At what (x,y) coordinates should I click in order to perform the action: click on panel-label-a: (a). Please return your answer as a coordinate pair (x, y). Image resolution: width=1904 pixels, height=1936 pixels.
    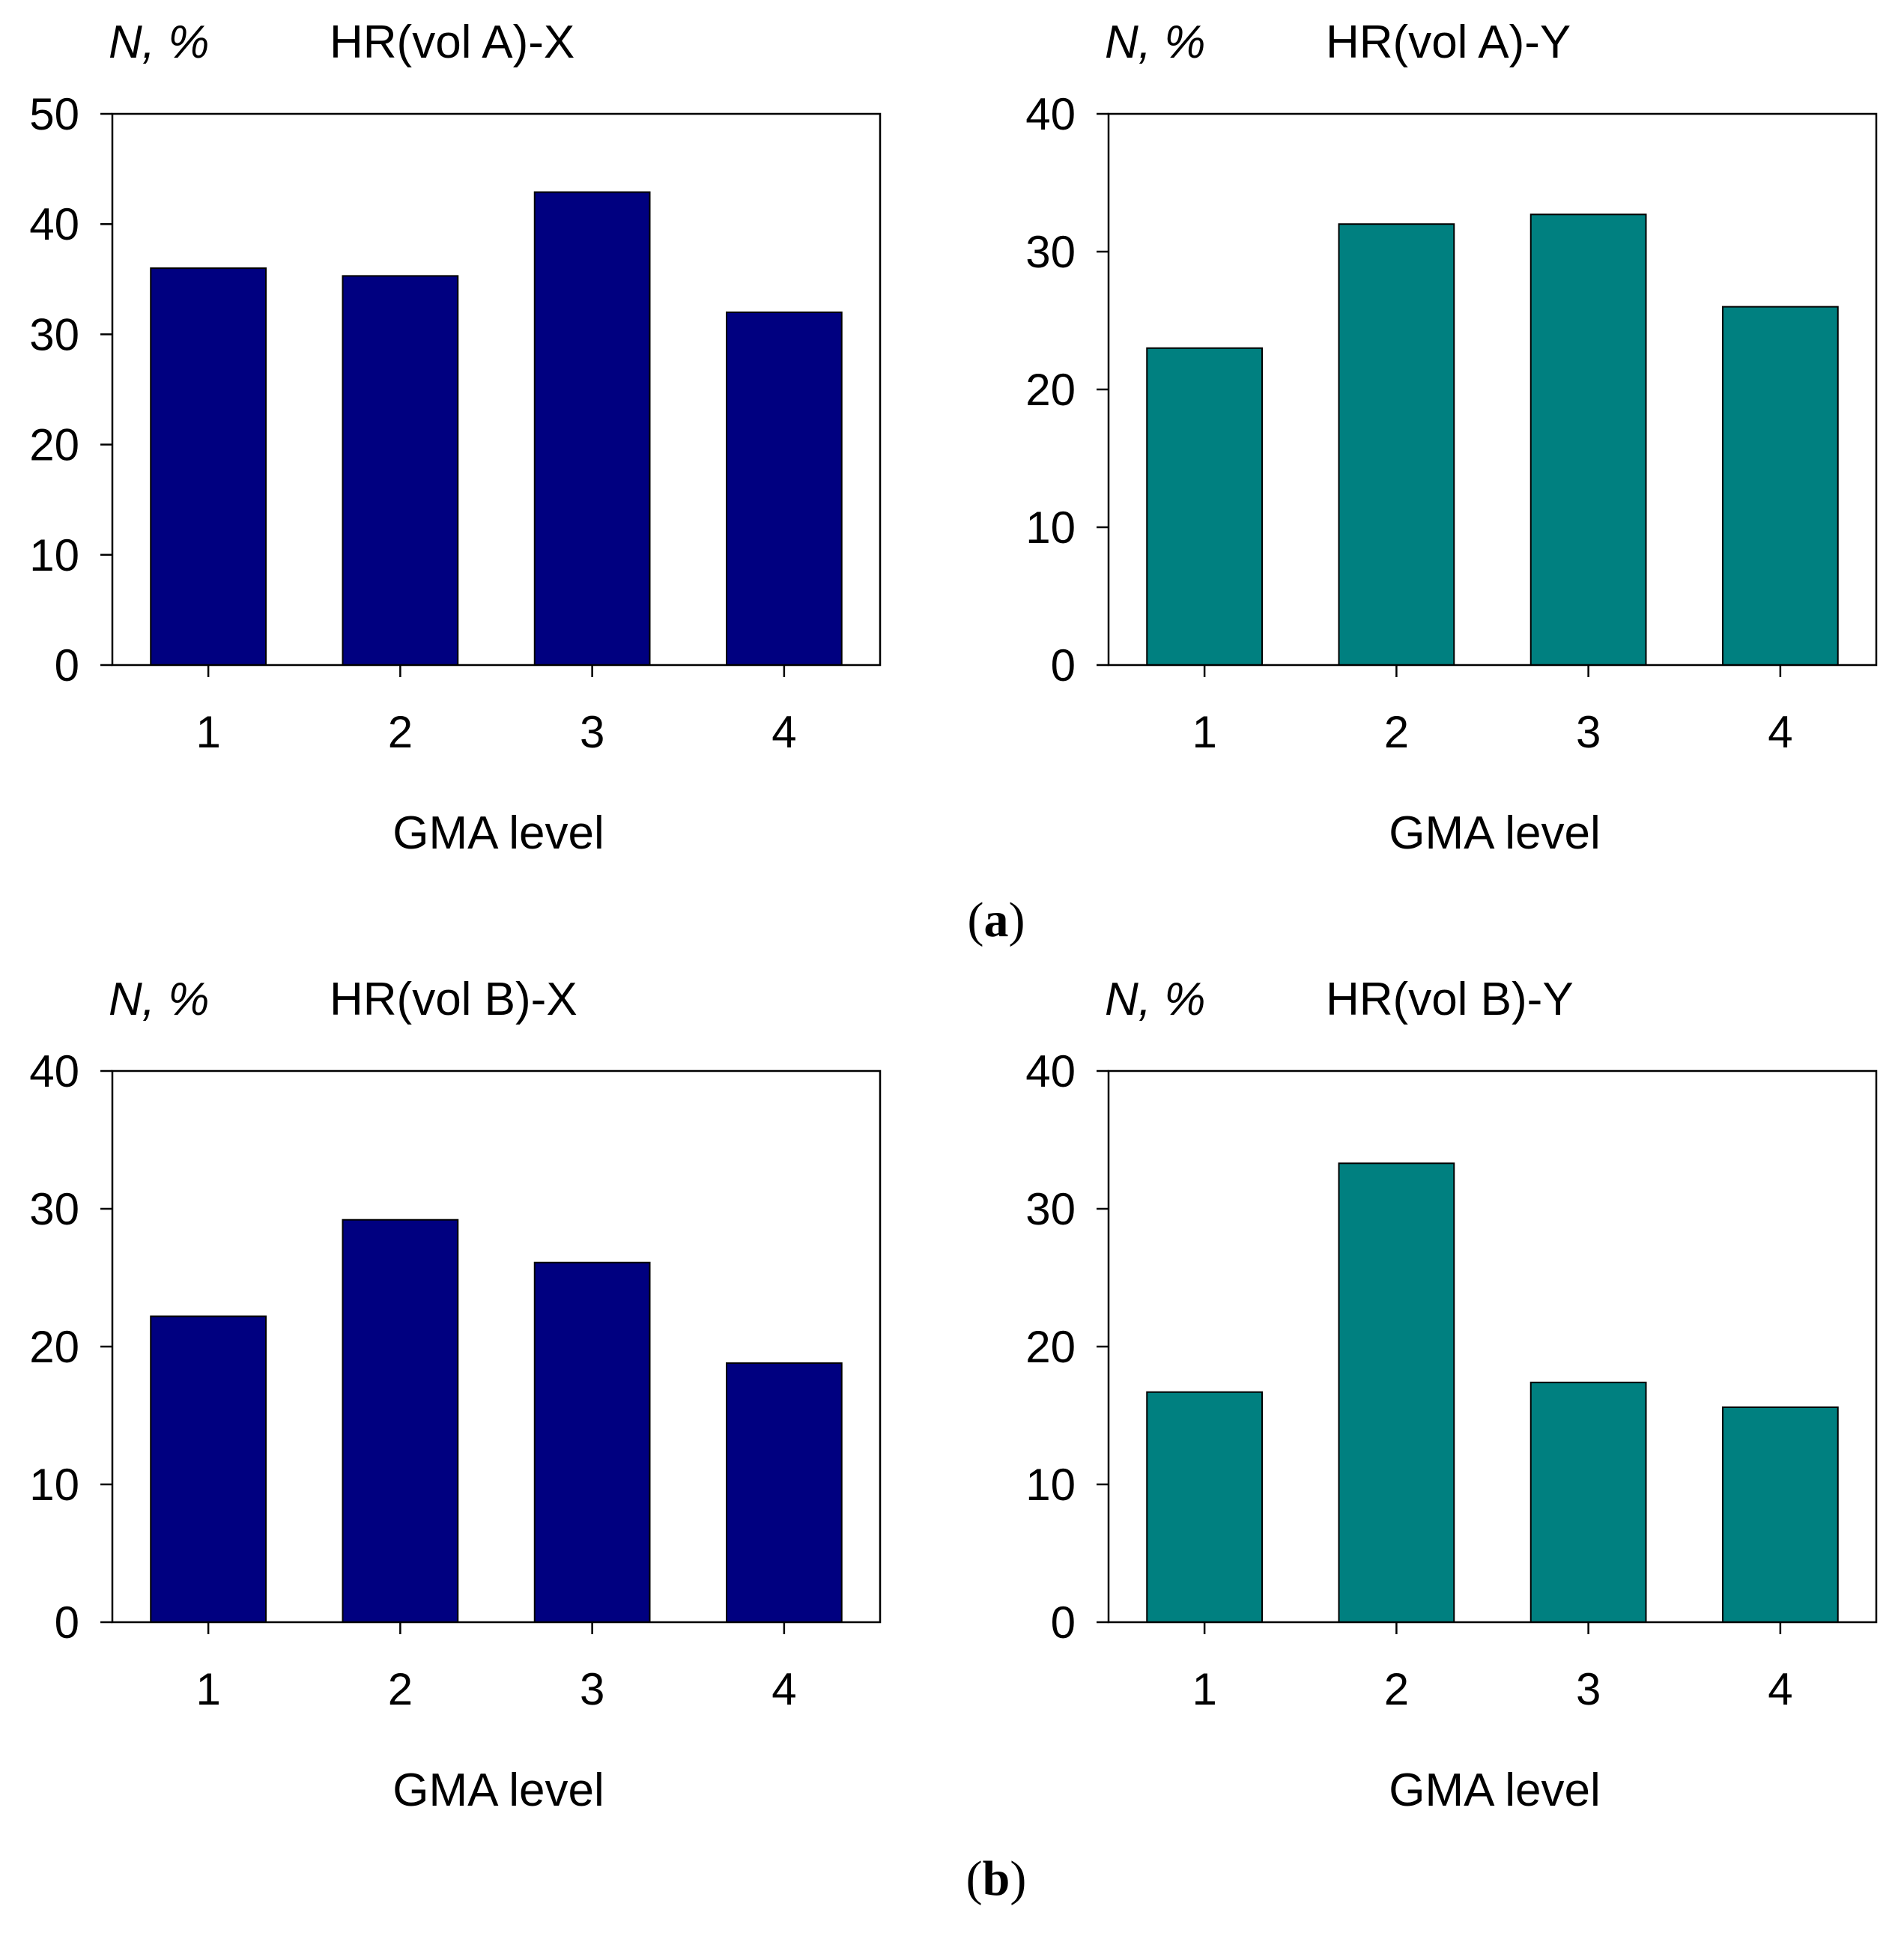
    Looking at the image, I should click on (996, 920).